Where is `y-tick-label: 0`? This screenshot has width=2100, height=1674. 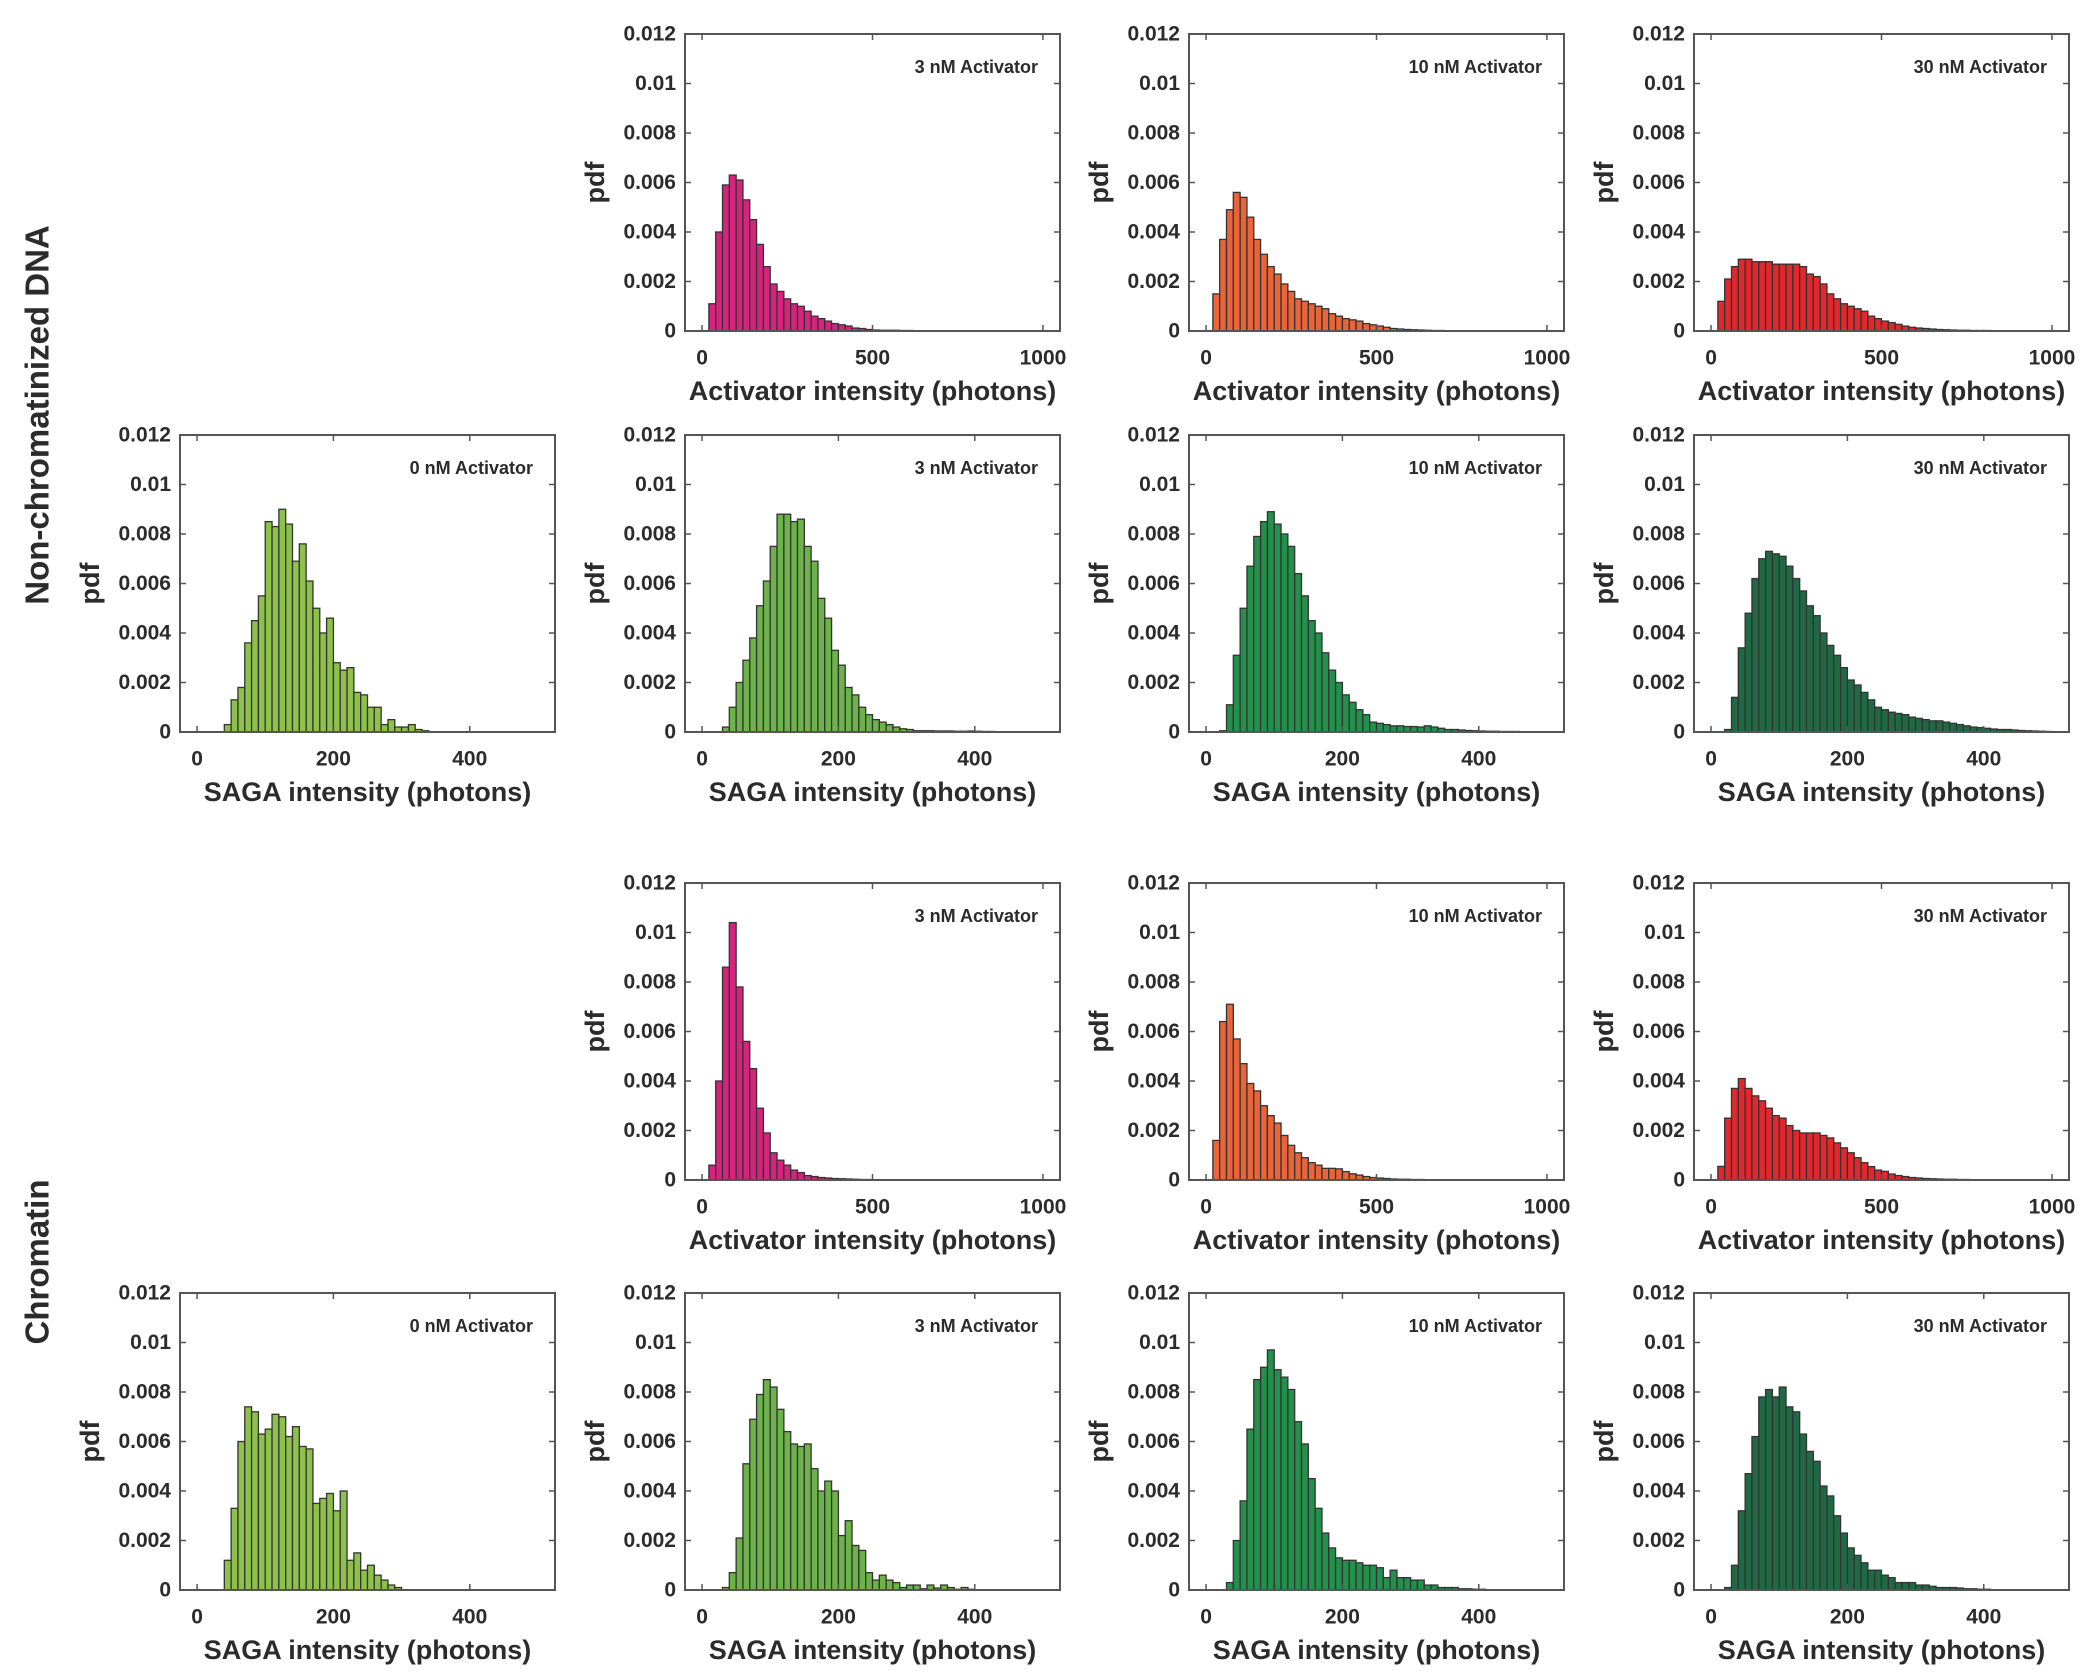 y-tick-label: 0 is located at coordinates (1174, 1590).